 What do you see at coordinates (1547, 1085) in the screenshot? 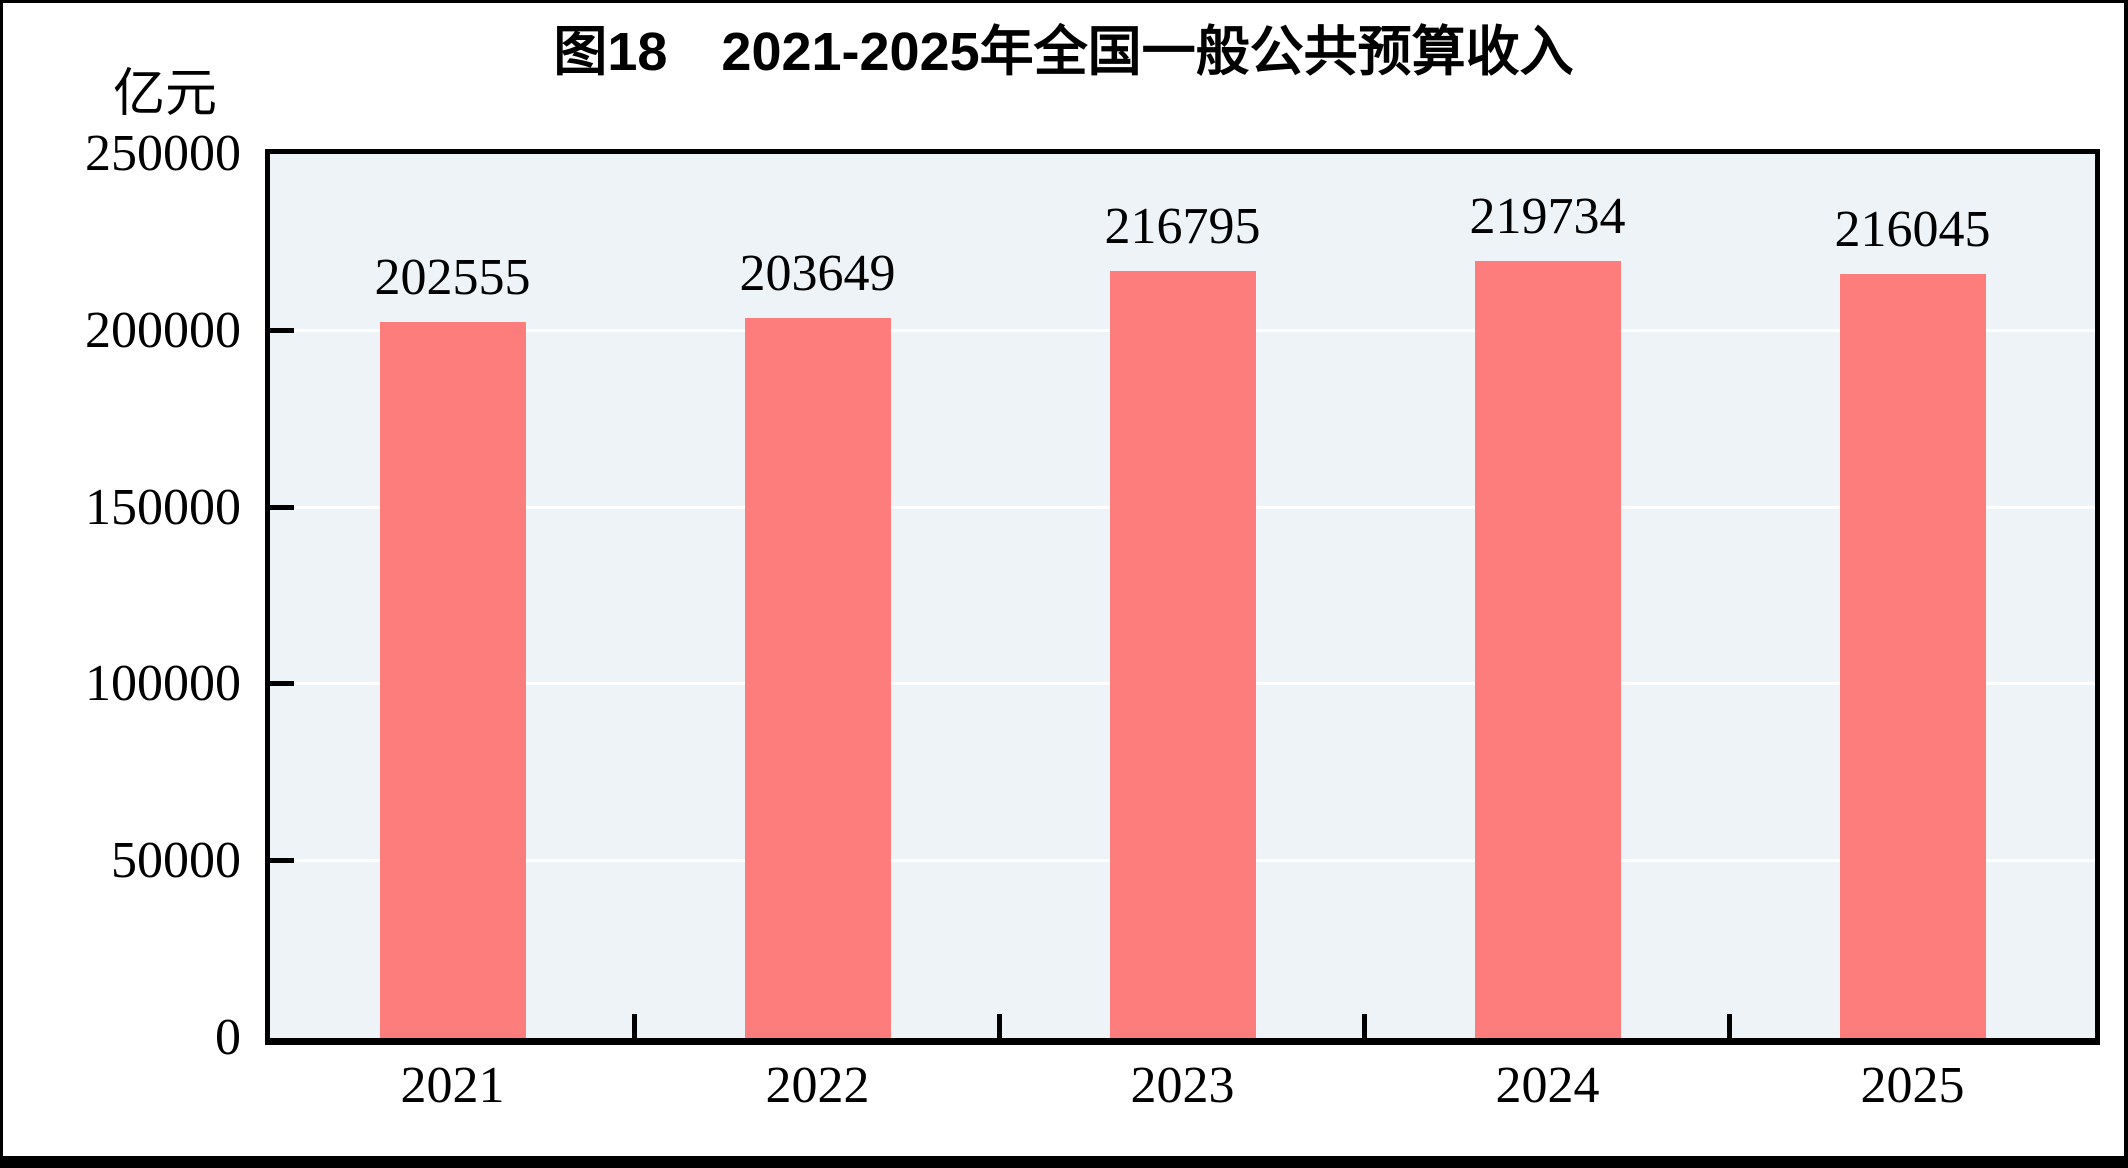
I see `x-tick-label: 2024` at bounding box center [1547, 1085].